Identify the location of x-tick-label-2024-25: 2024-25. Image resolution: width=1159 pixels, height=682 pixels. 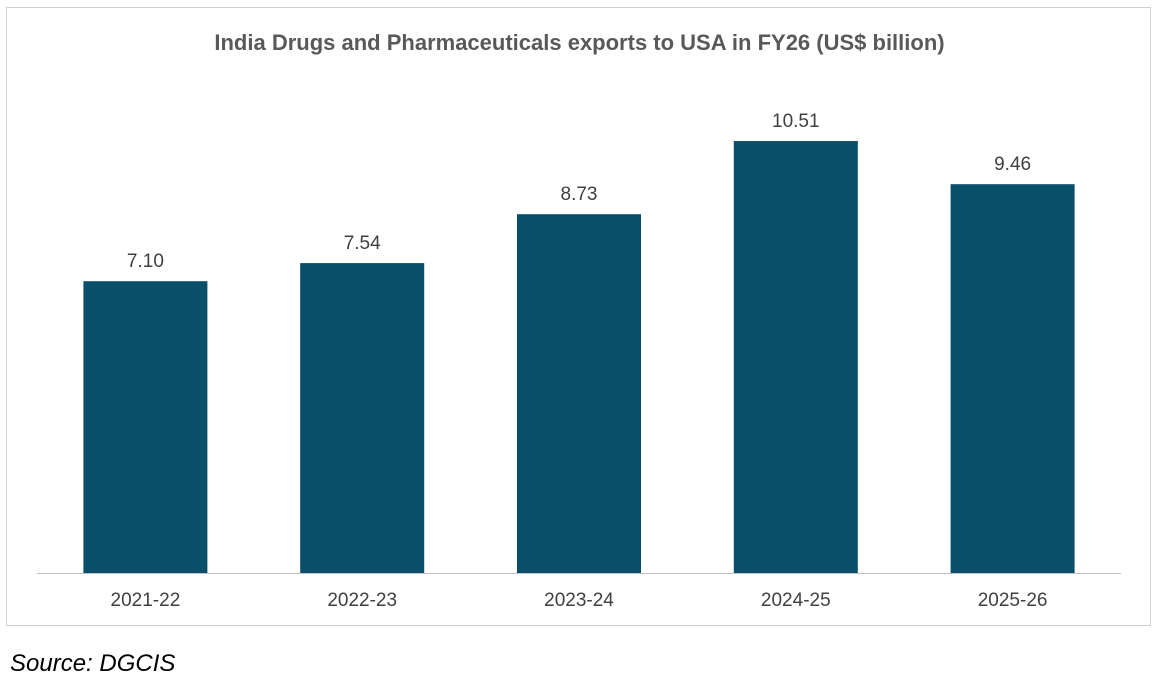
(796, 600).